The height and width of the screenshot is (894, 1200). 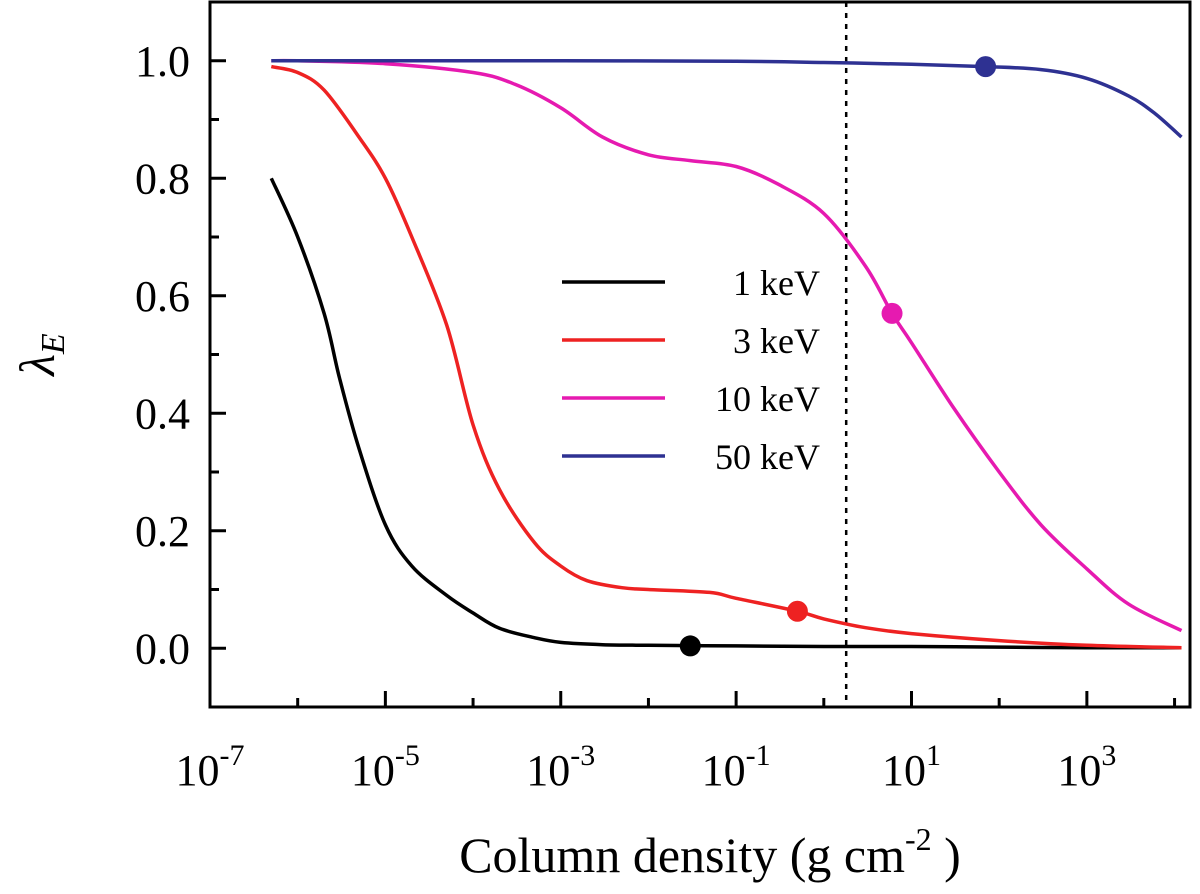 I want to click on x-tick-label: 10³, so click(x=1086, y=767).